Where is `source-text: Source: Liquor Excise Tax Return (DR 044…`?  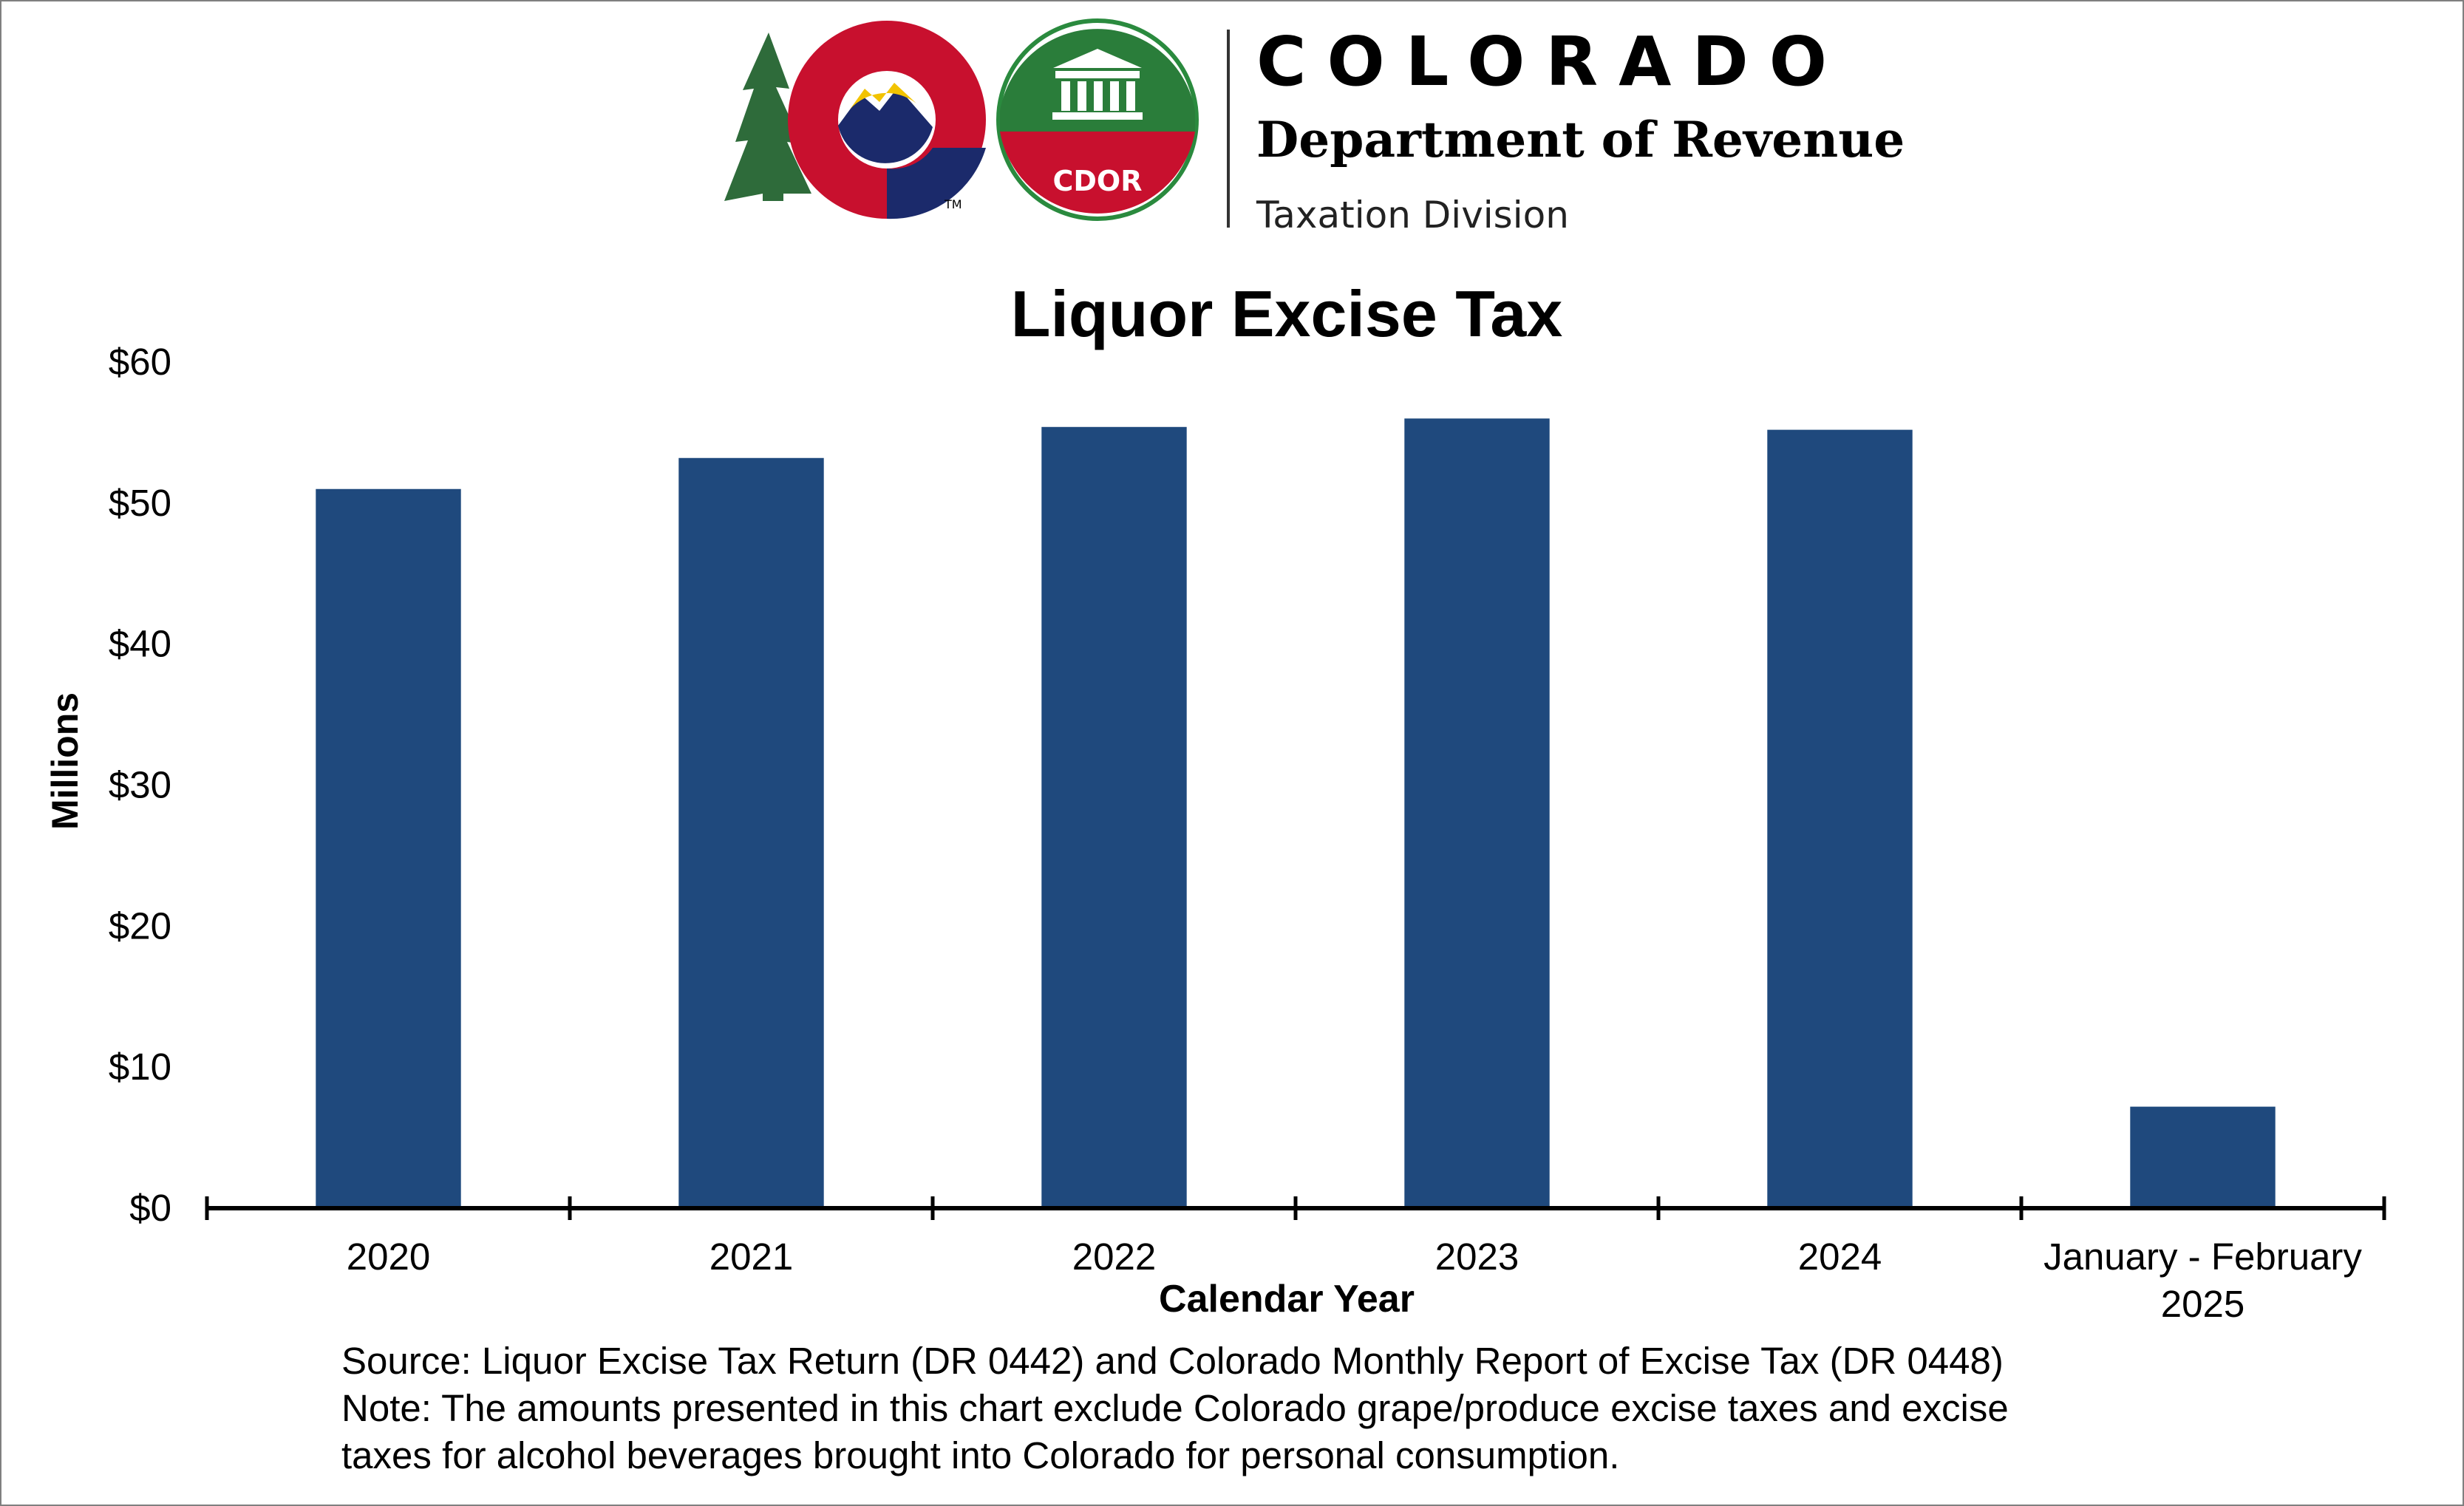
source-text: Source: Liquor Excise Tax Return (DR 044… is located at coordinates (1172, 1361).